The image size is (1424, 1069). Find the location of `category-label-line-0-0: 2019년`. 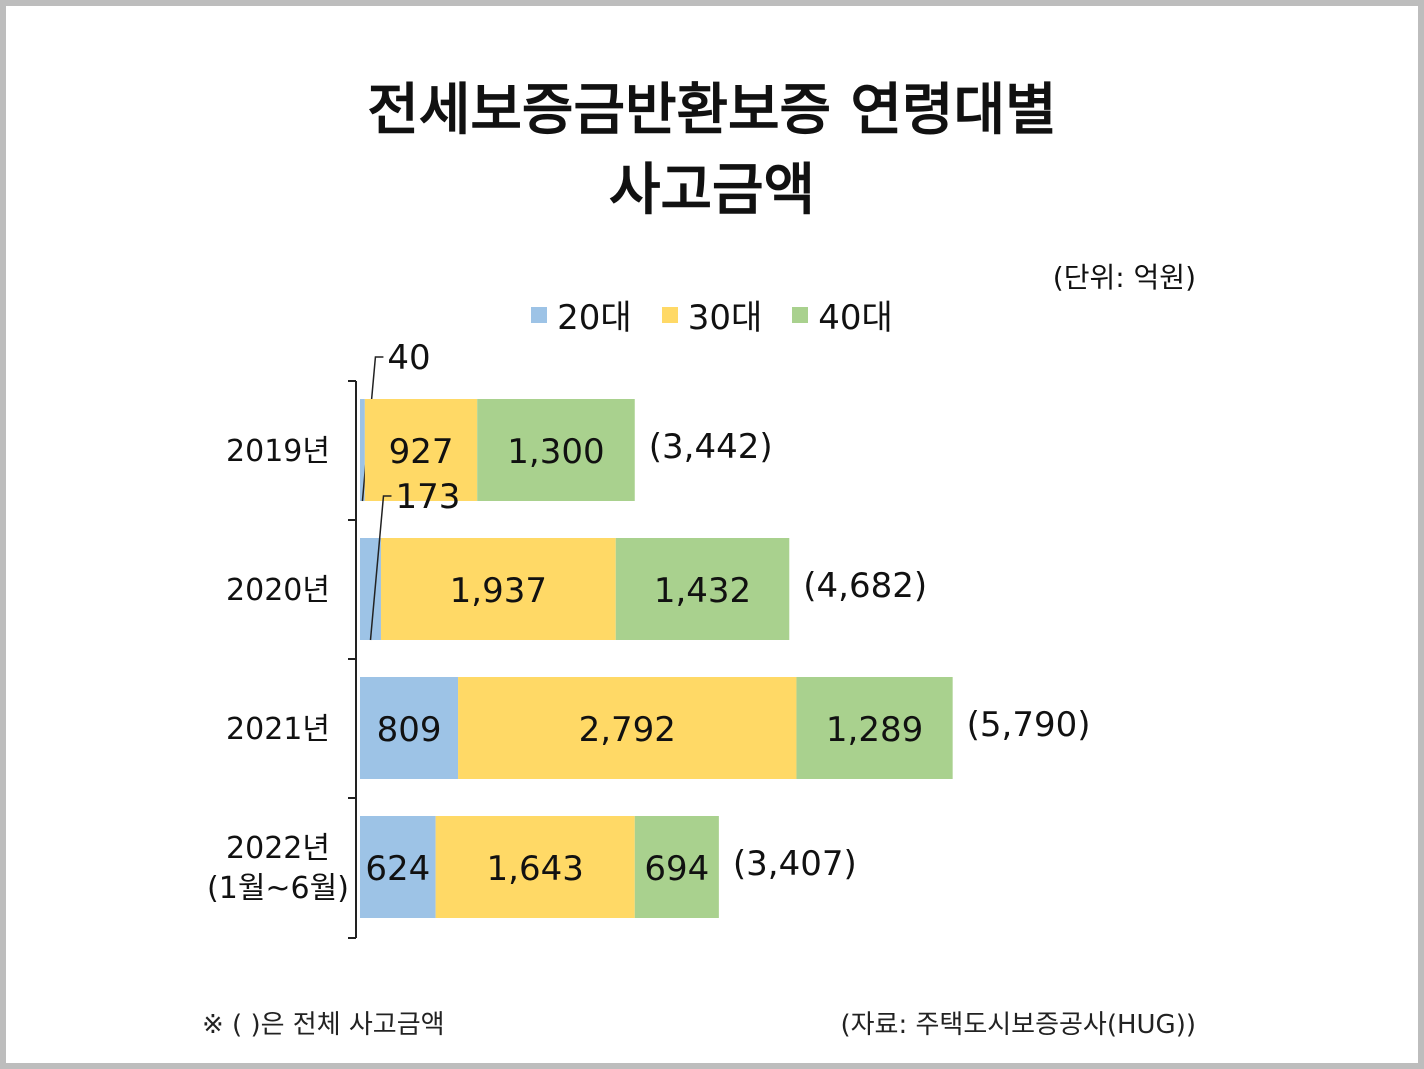

category-label-line-0-0: 2019년 is located at coordinates (278, 451).